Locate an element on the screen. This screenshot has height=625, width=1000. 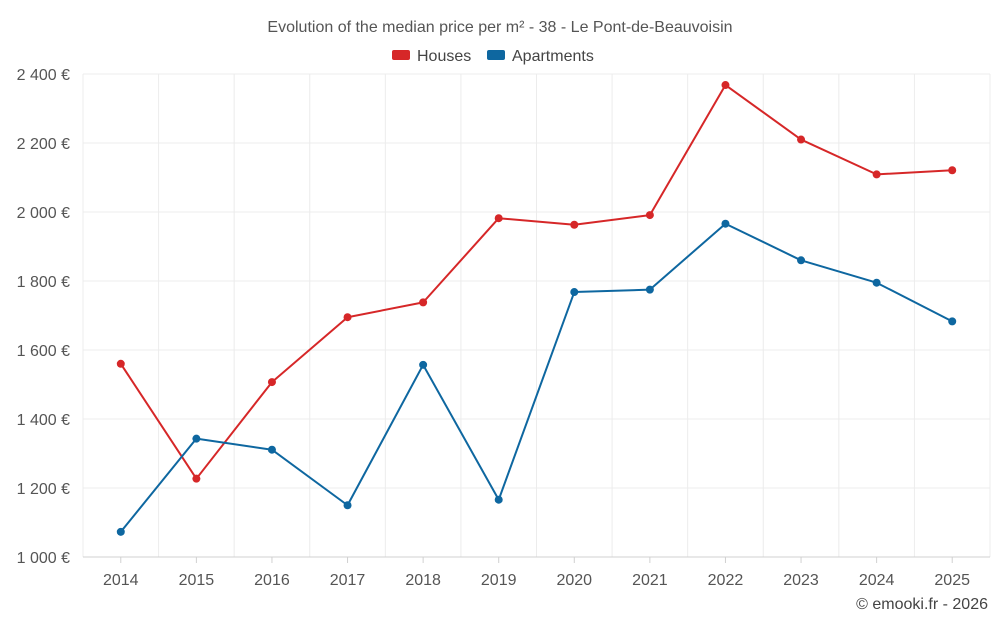
x-tick-label: 2023 is located at coordinates (801, 580).